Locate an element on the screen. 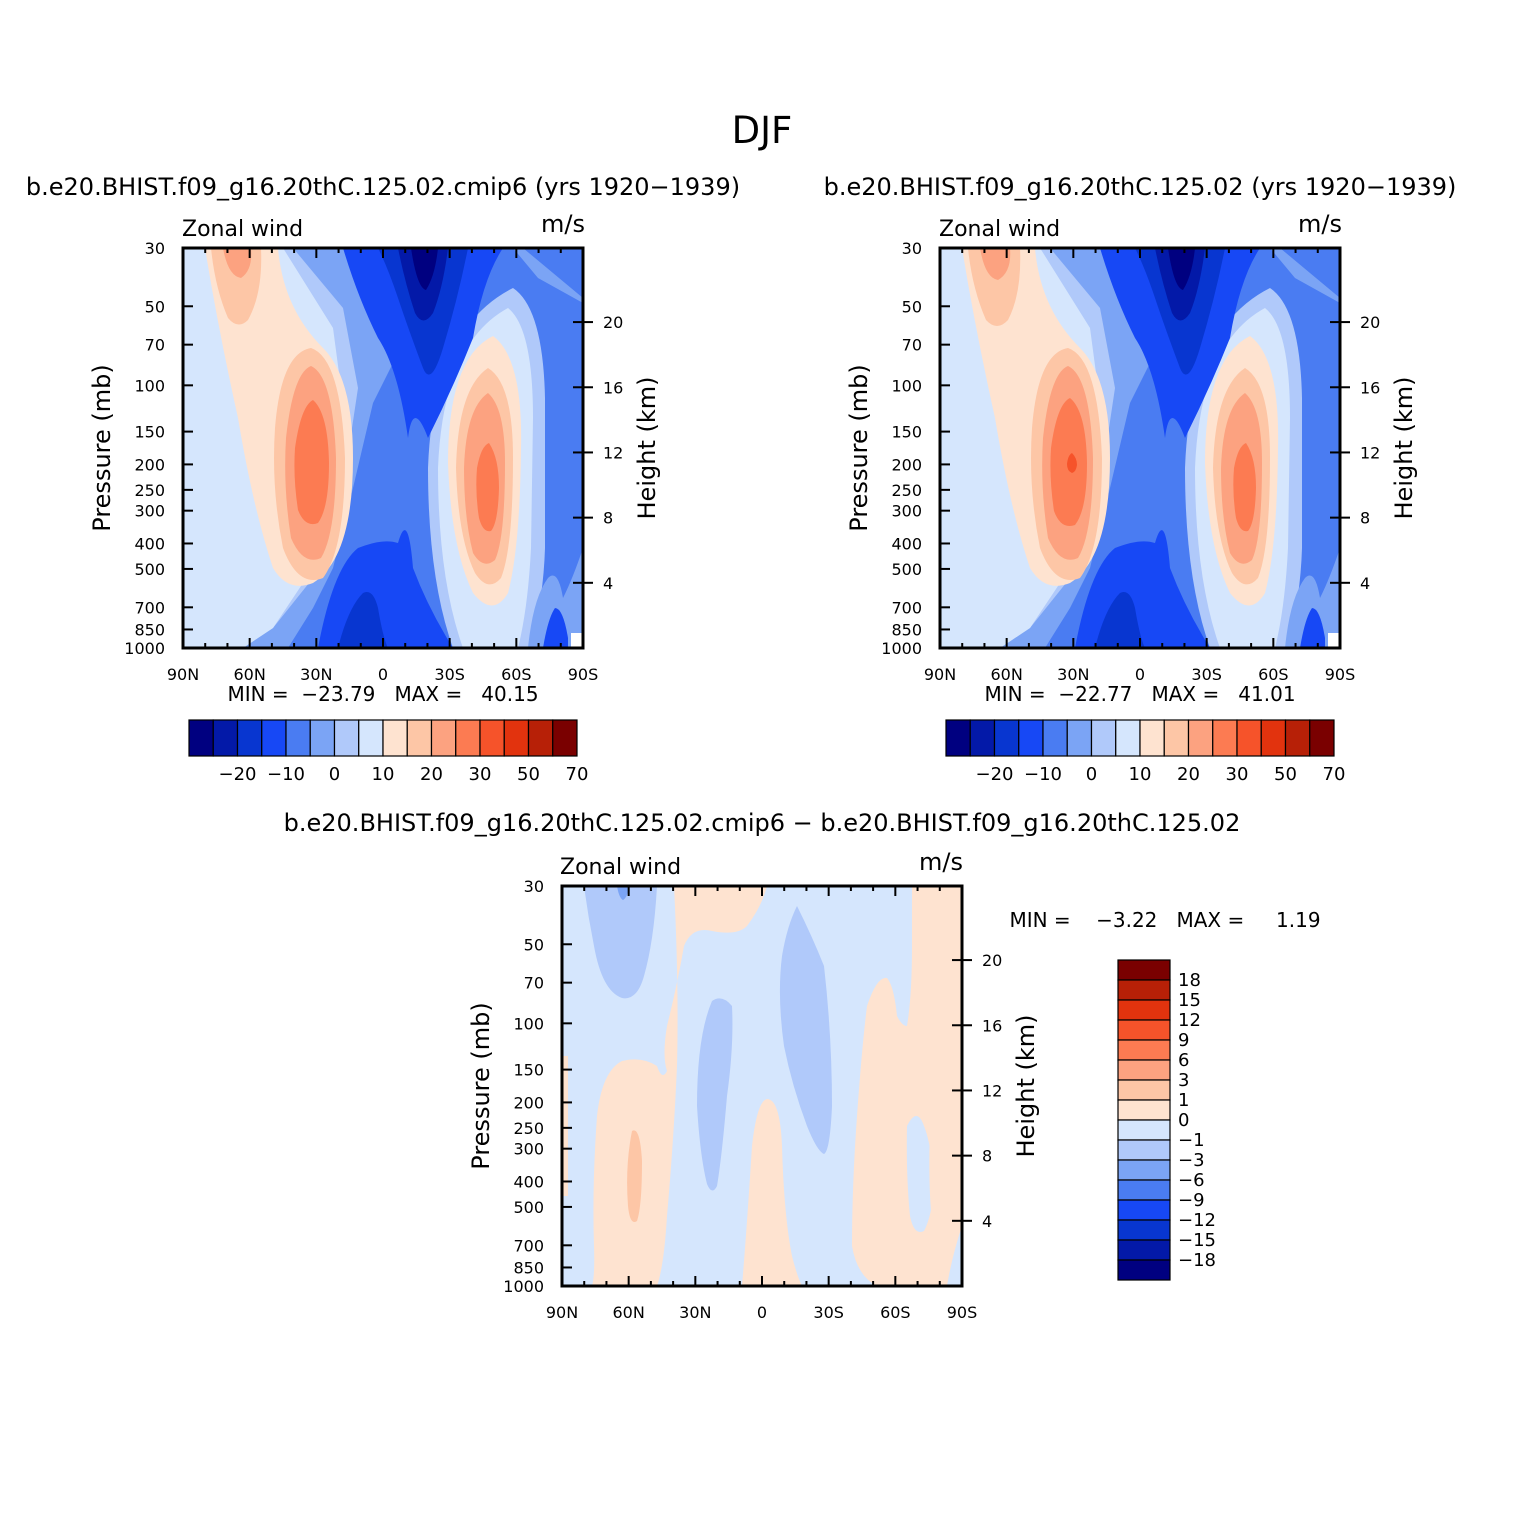 This screenshot has height=1524, width=1524. contour-level-0-south-sliver is located at coordinates (935, 1173).